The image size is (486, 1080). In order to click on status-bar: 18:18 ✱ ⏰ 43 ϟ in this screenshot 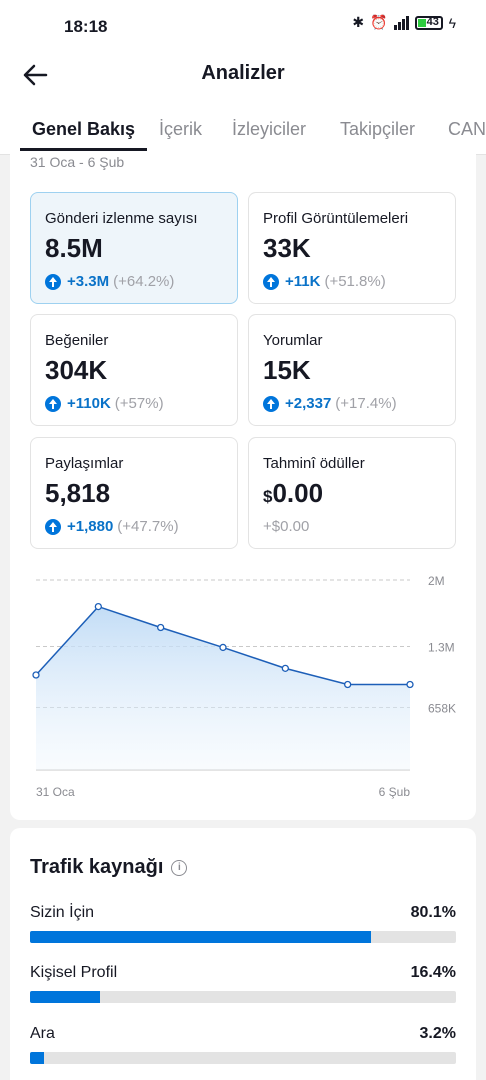, I will do `click(243, 26)`.